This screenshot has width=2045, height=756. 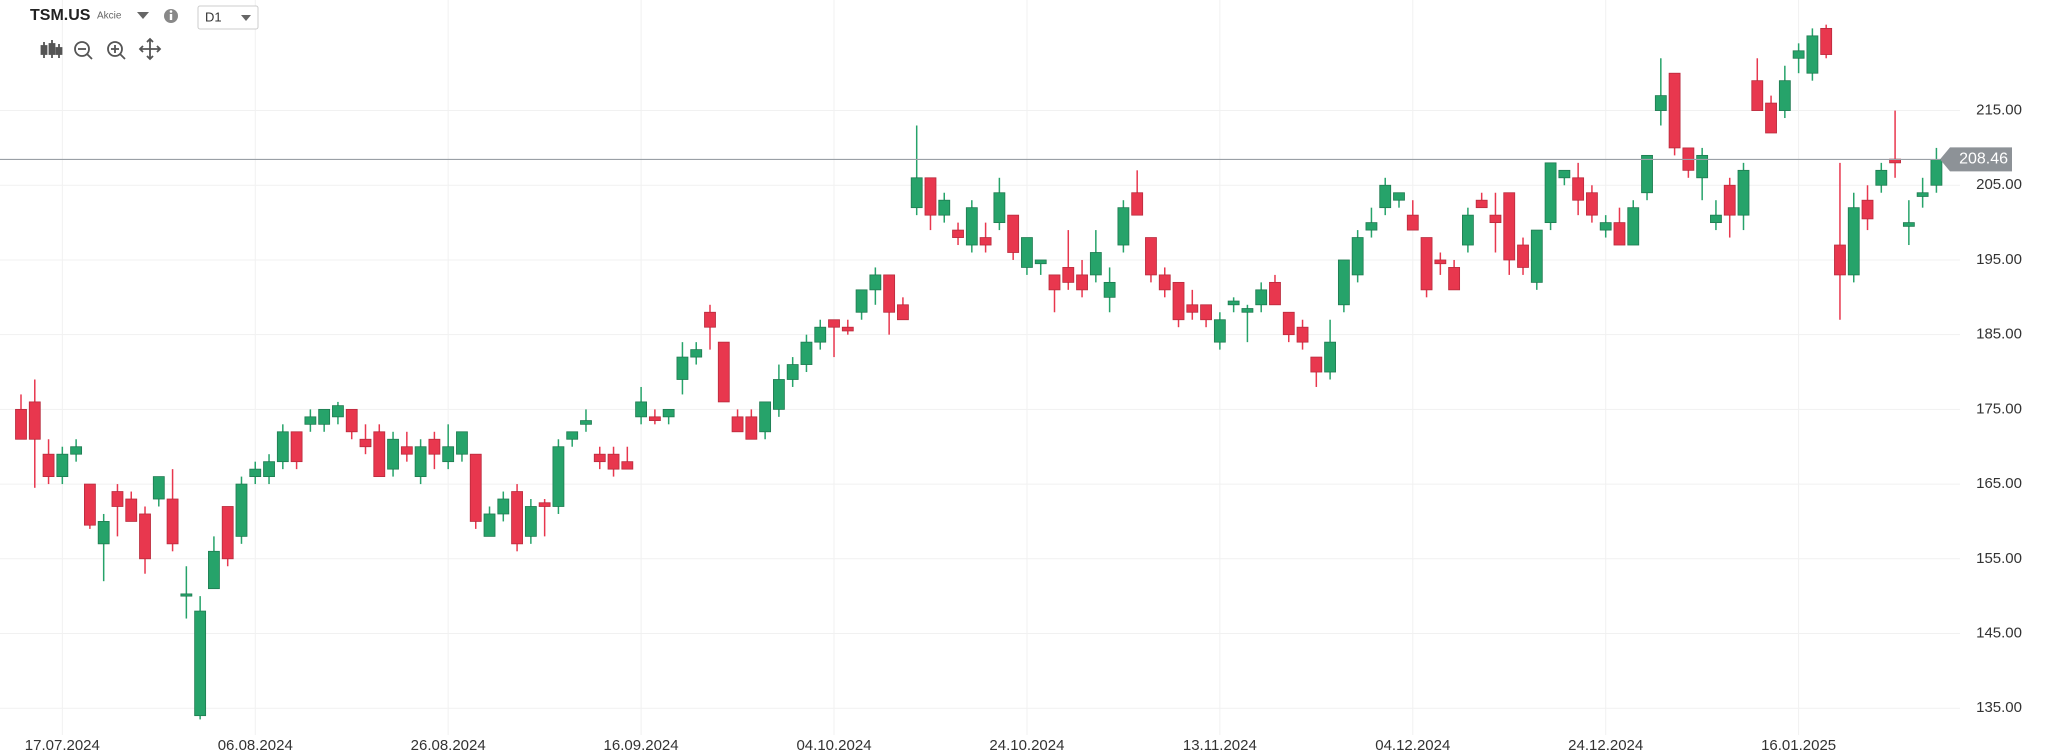 What do you see at coordinates (255, 745) in the screenshot?
I see `x-tick-label: 06.08.2024` at bounding box center [255, 745].